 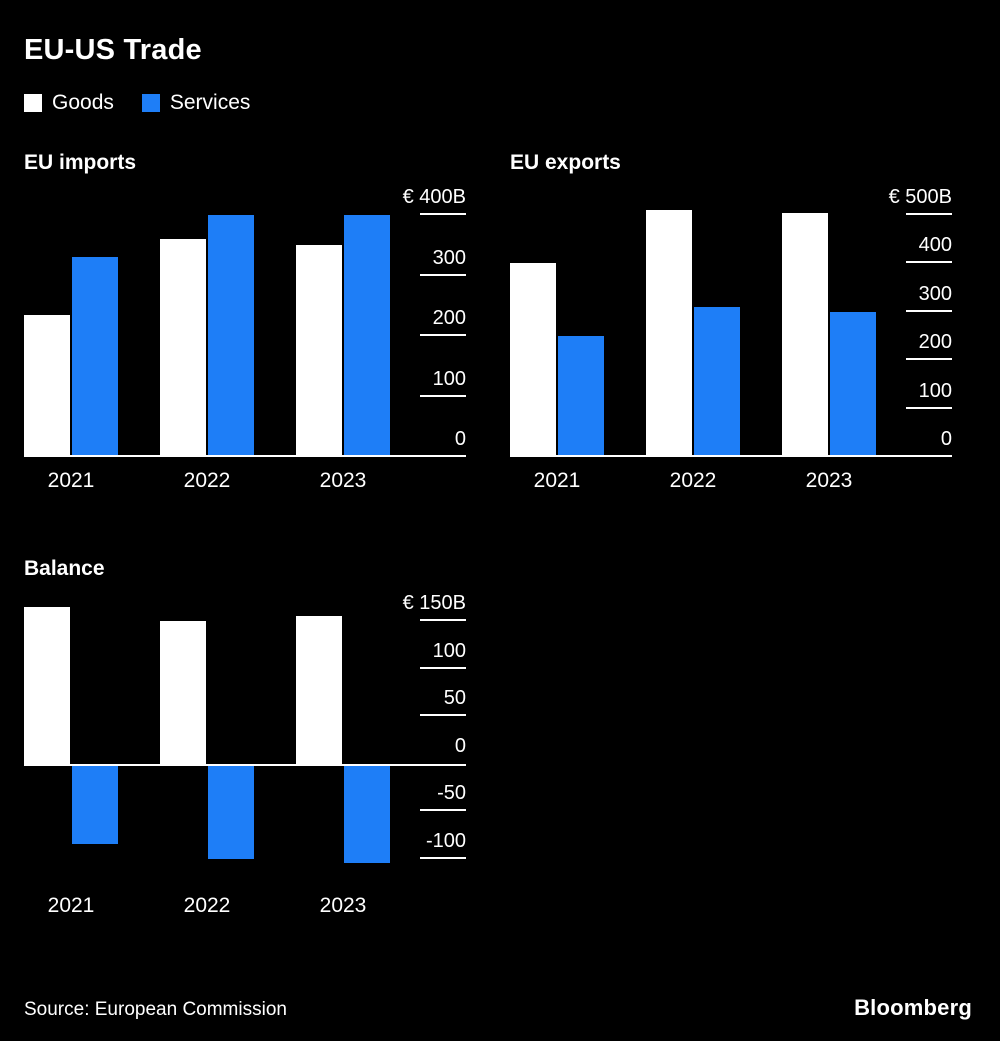 I want to click on y-tick-label--50: -50, so click(x=451, y=793).